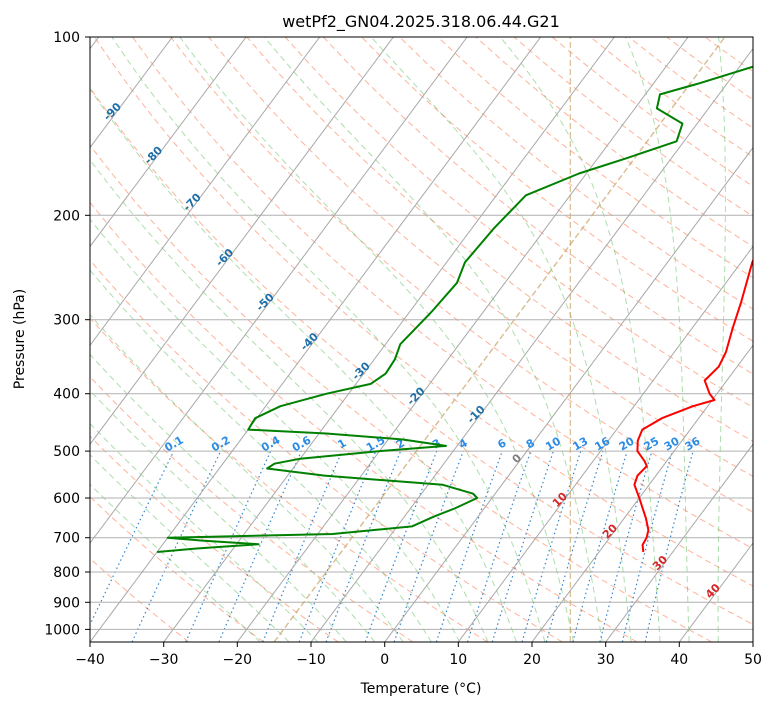 Image resolution: width=775 pixels, height=708 pixels. Describe the element at coordinates (384, 660) in the screenshot. I see `x-tick-label: 0` at that location.